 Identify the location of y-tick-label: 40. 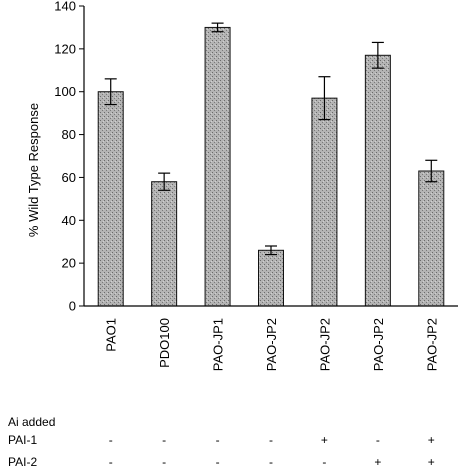
(69, 220).